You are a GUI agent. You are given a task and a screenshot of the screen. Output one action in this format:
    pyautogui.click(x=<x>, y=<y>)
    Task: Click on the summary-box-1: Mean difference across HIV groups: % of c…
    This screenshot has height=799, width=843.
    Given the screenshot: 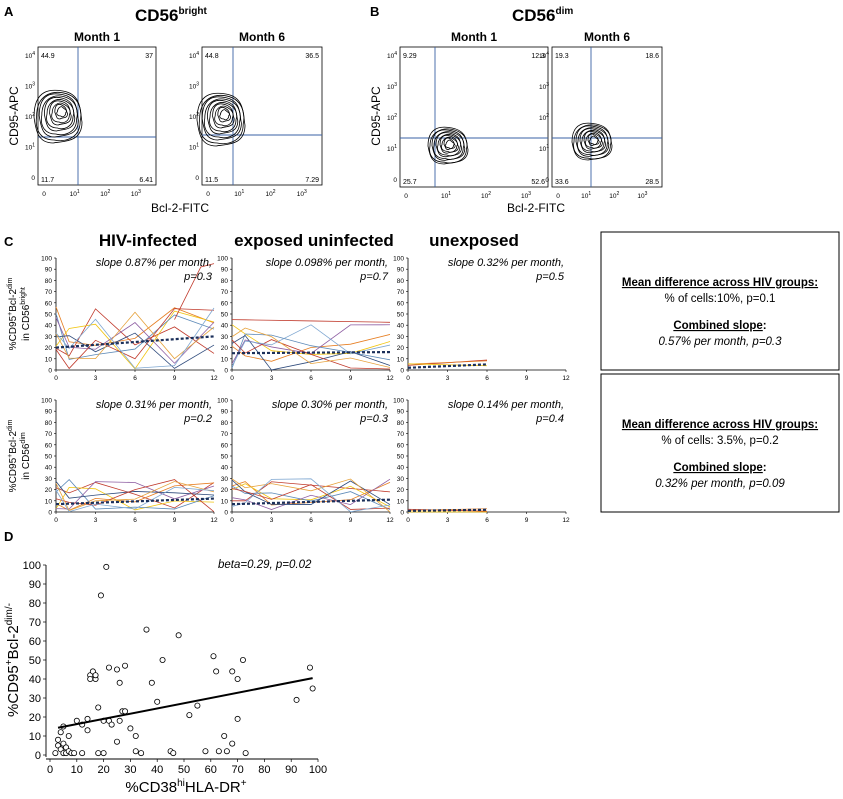 What is the action you would take?
    pyautogui.click(x=720, y=301)
    